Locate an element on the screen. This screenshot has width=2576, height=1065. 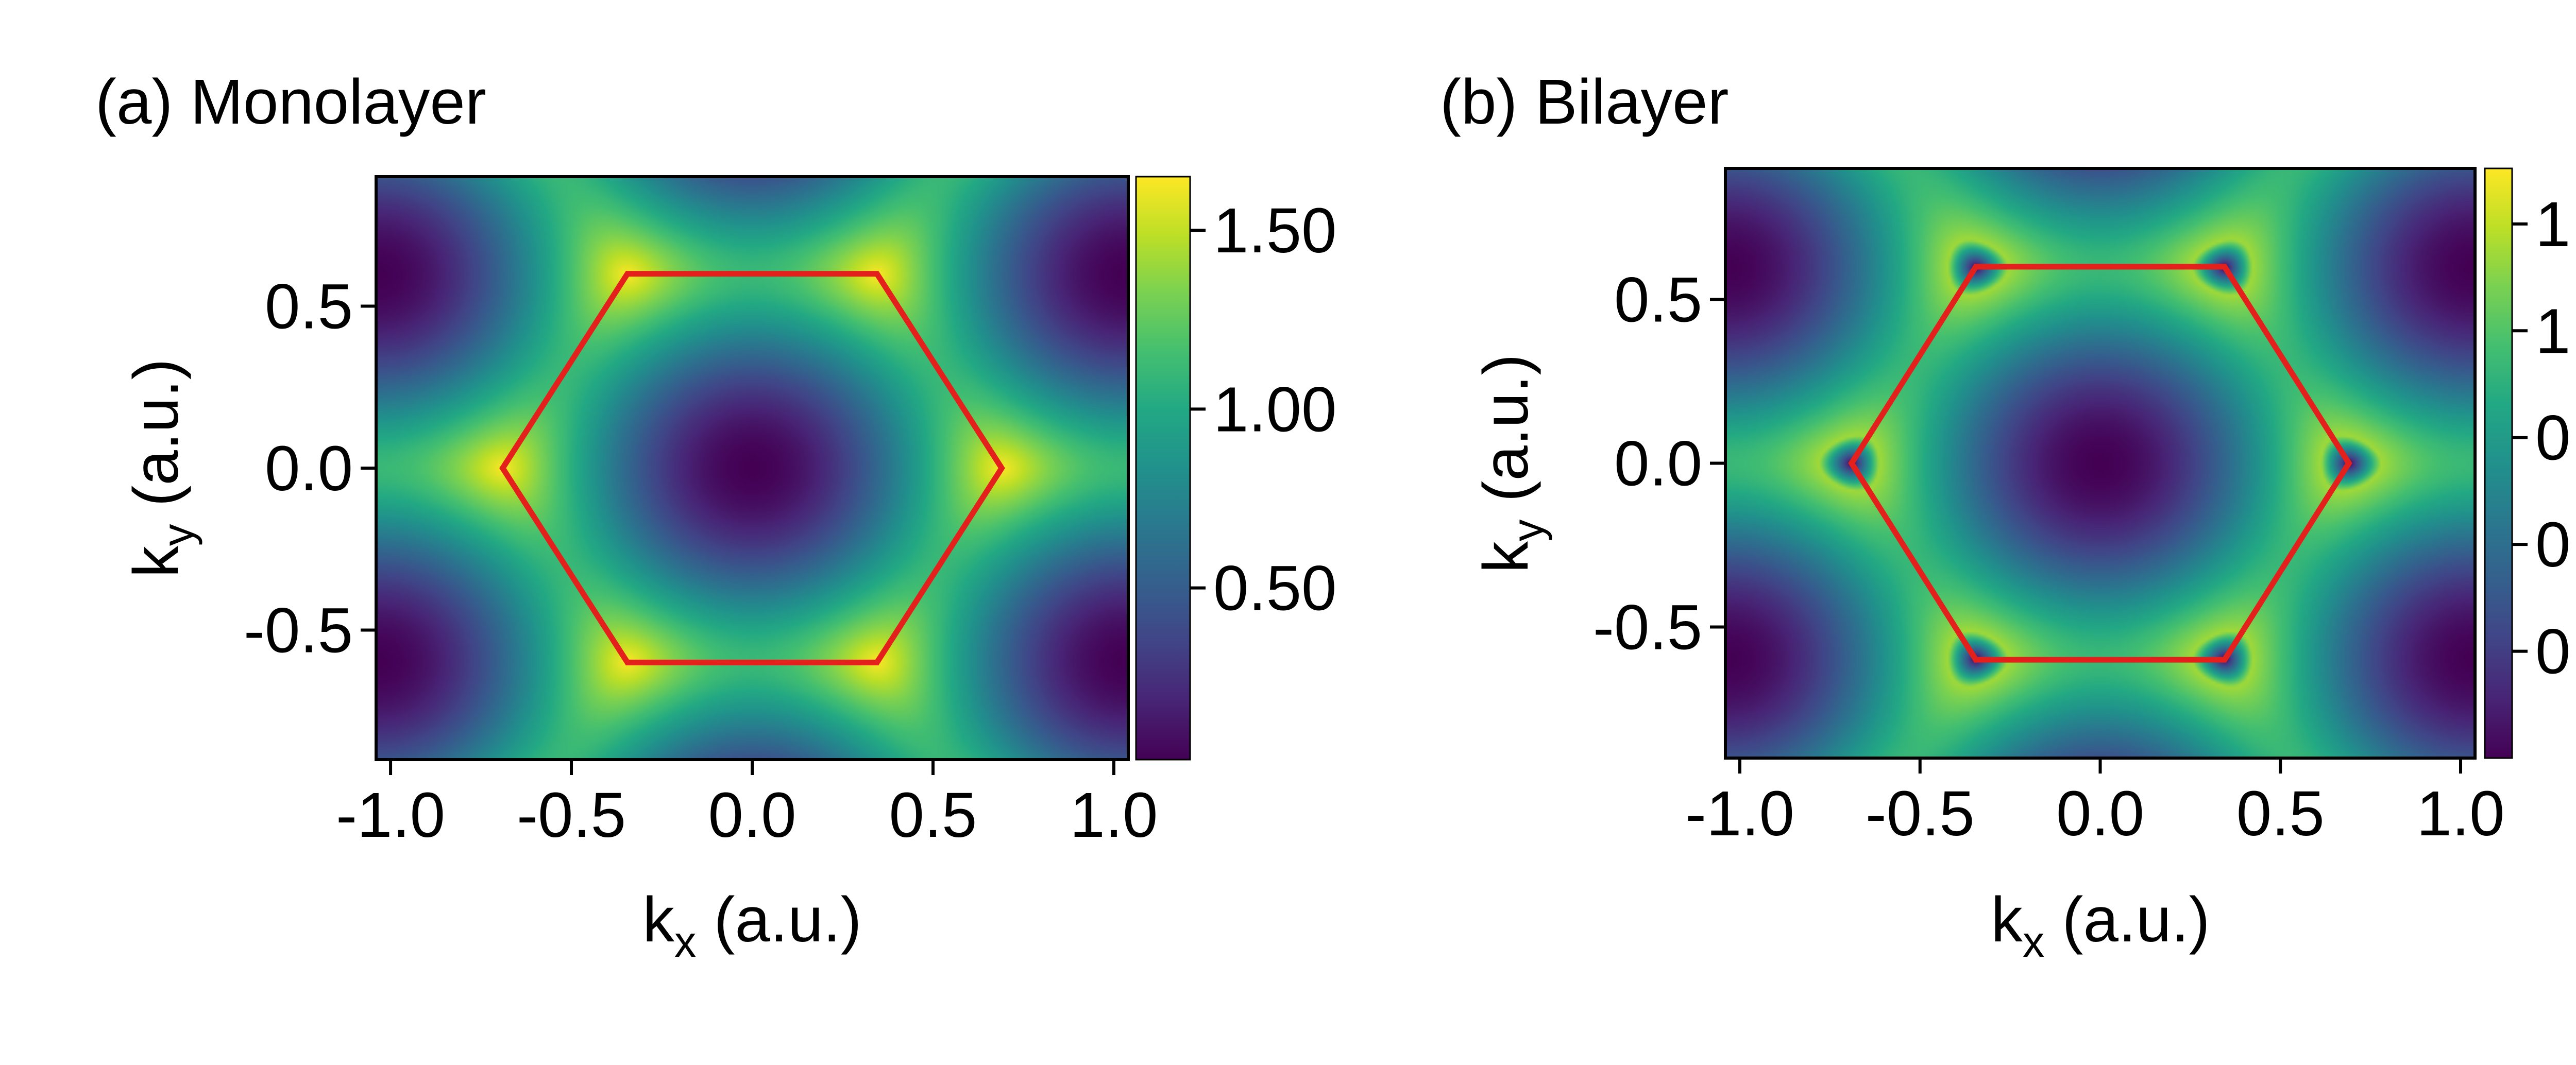
panel-a-x-axis: -1.0 -0.5 0.0 0.5 1.0 is located at coordinates (747, 805).